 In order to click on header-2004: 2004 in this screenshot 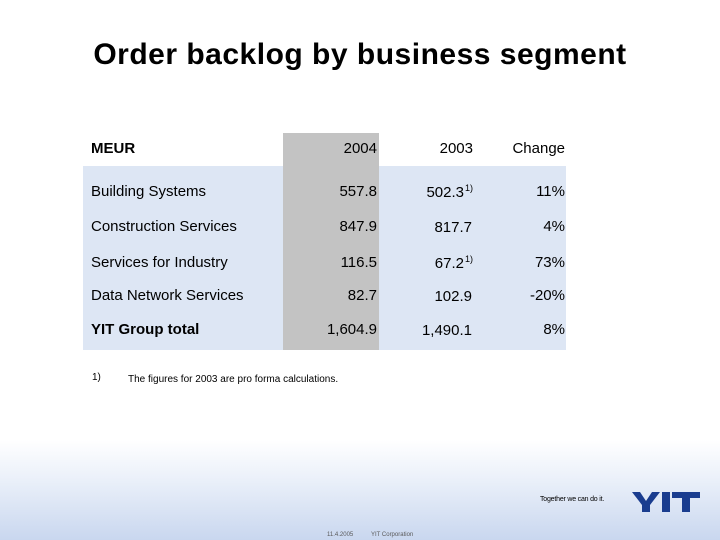, I will do `click(360, 148)`.